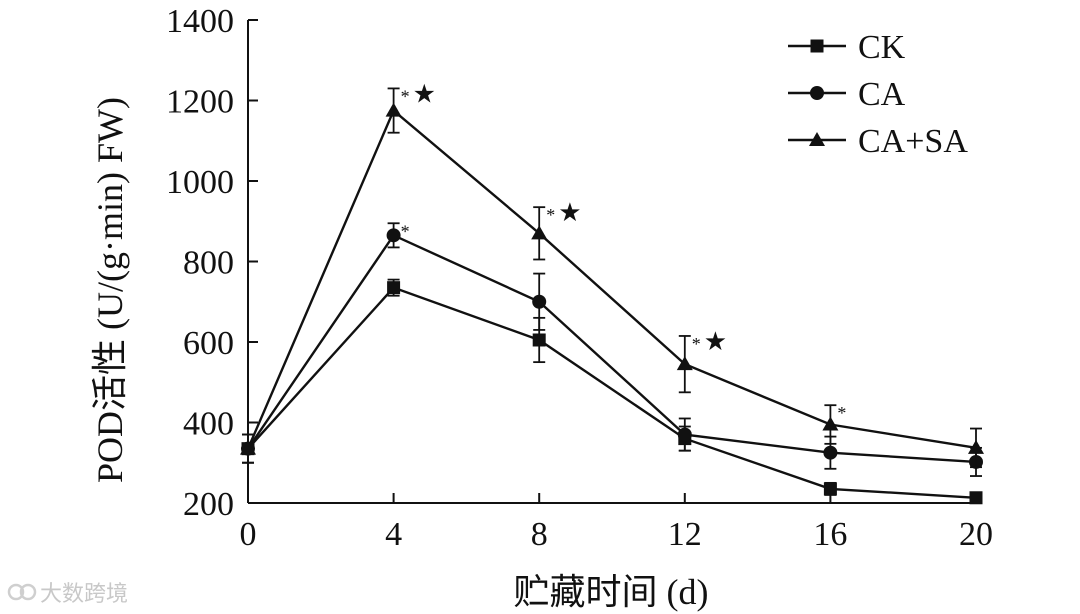 The width and height of the screenshot is (1080, 614). I want to click on watermark-logo-icon, so click(22, 592).